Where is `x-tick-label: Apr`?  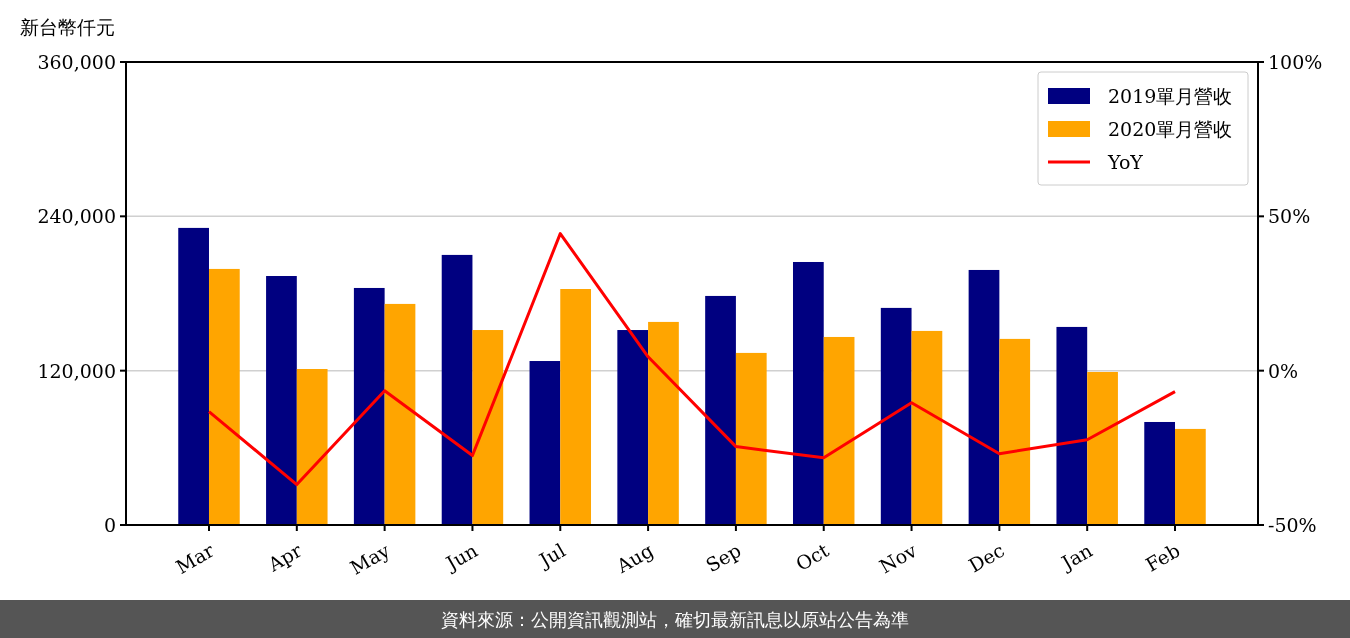 x-tick-label: Apr is located at coordinates (285, 557).